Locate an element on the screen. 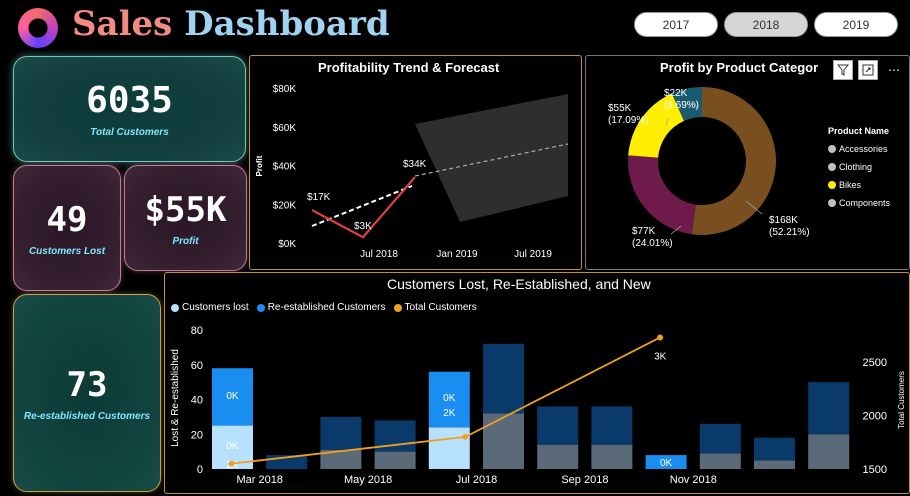  kpi-value: 73 is located at coordinates (87, 384).